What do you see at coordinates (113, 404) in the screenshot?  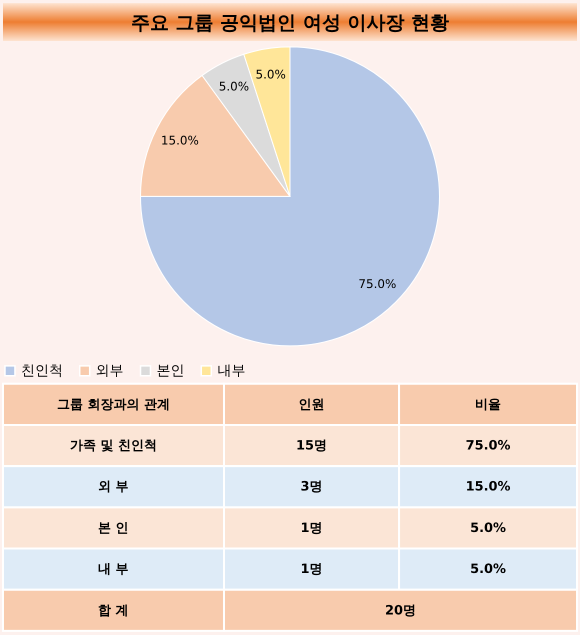 I see `text: 그룹 회장과의 관계` at bounding box center [113, 404].